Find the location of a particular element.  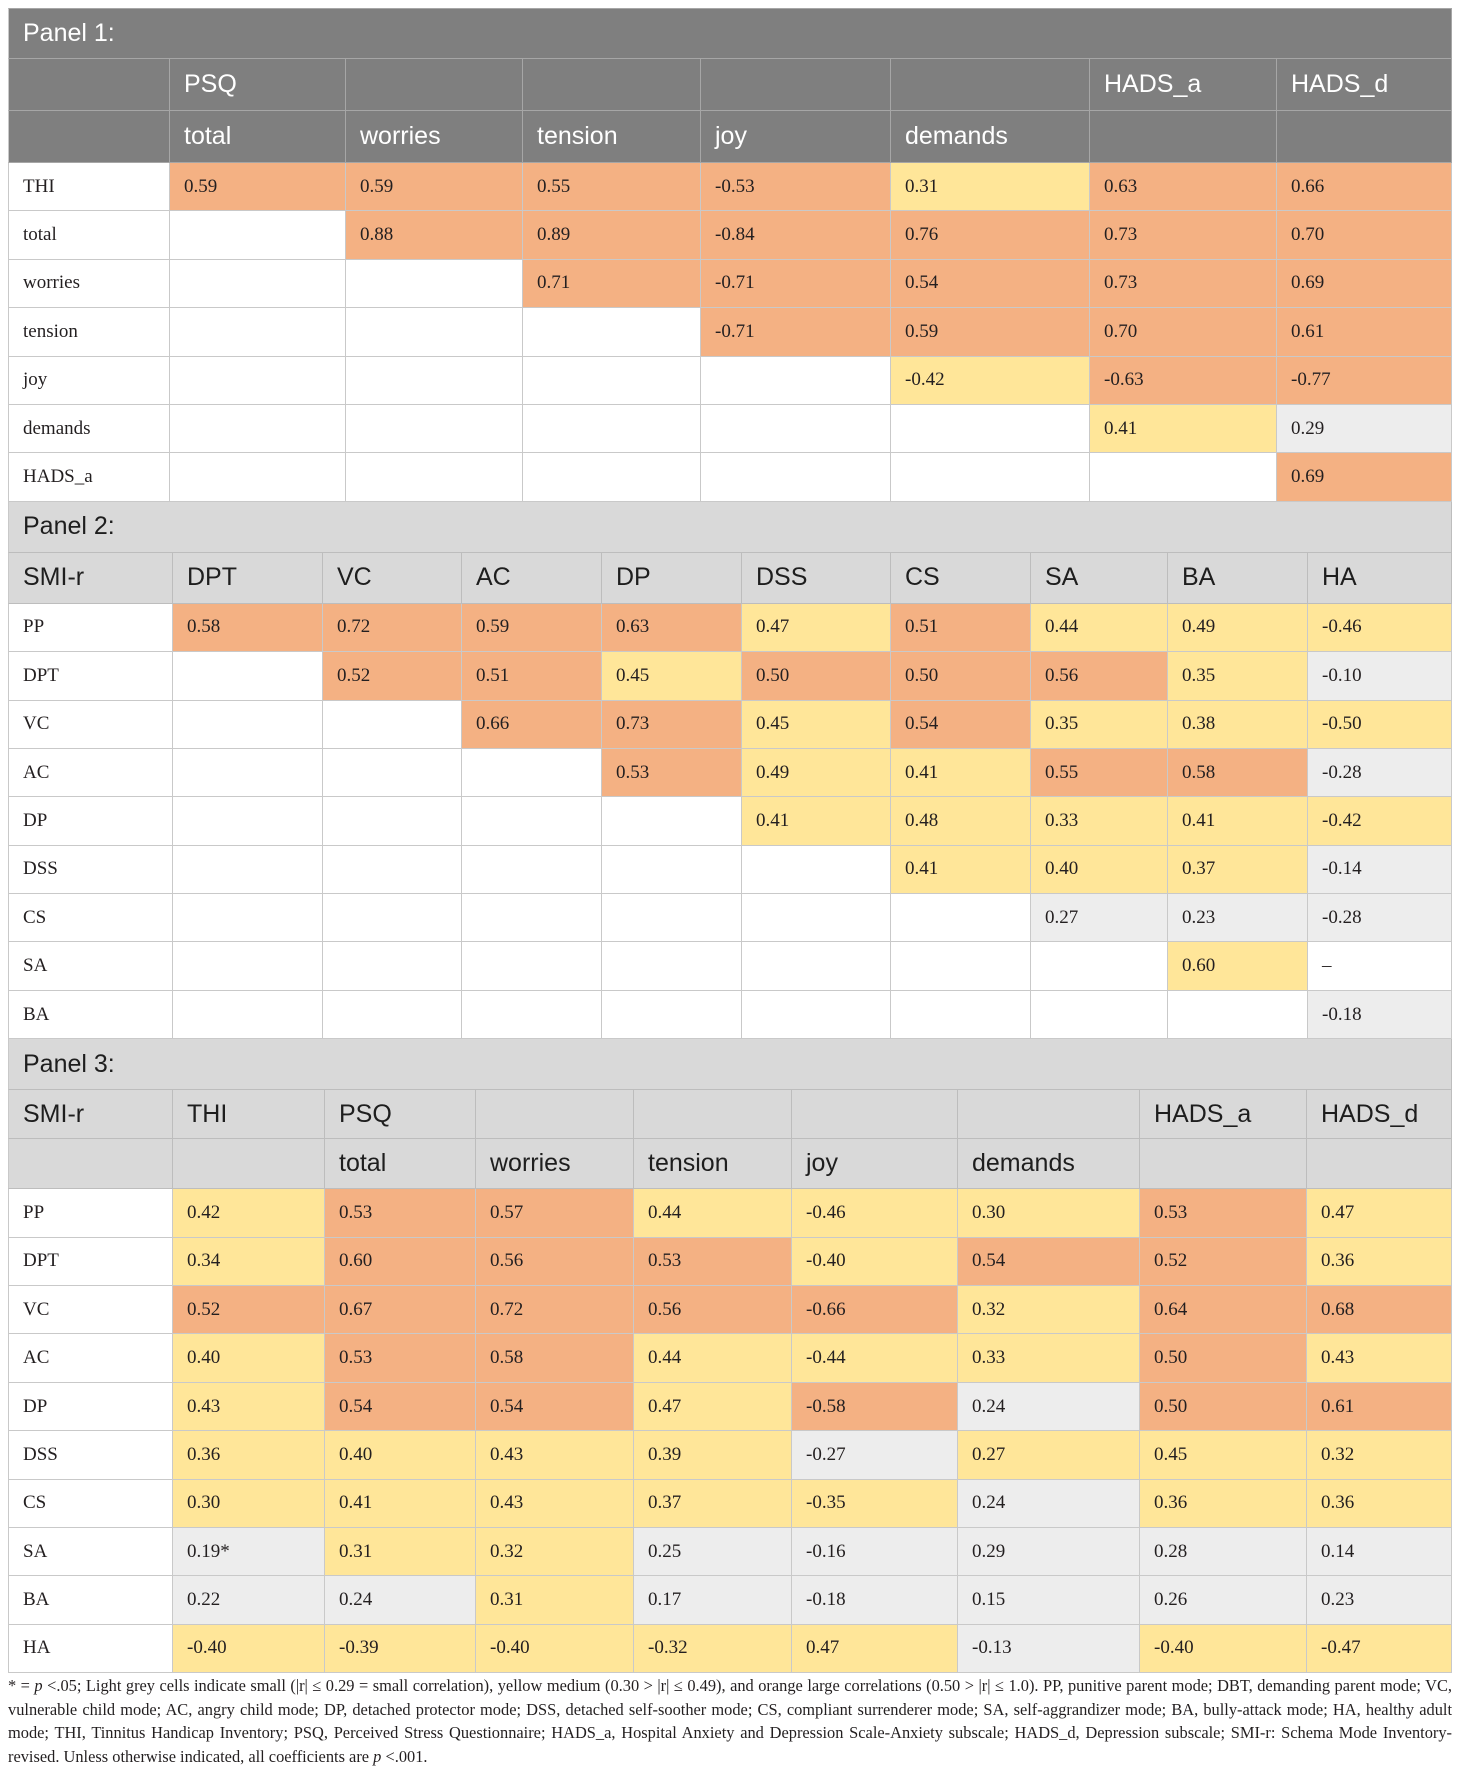

correlation-cell: -0.50 is located at coordinates (1380, 724).